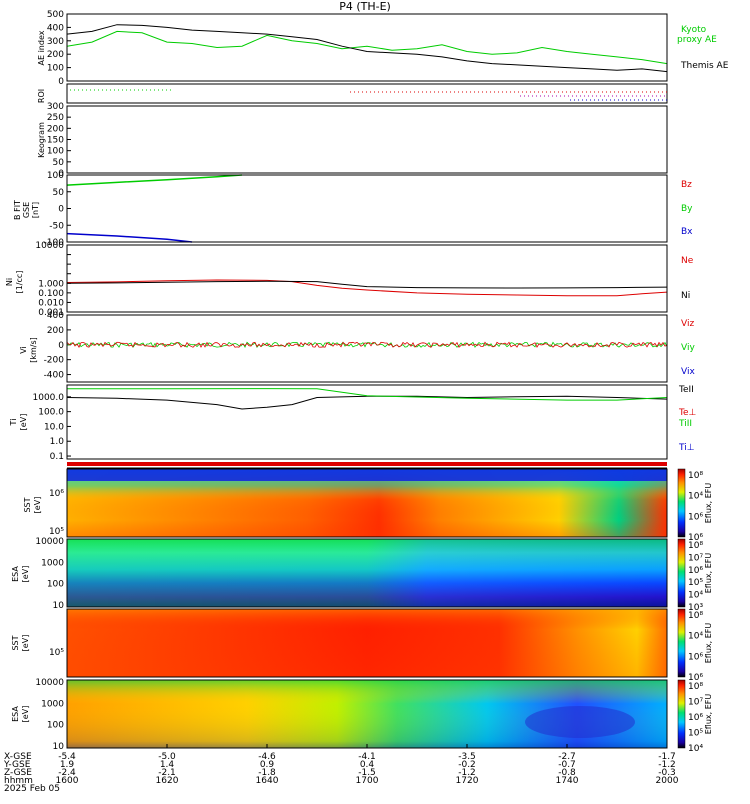  What do you see at coordinates (32, 789) in the screenshot?
I see `xrow-label-date: 2025 Feb 05` at bounding box center [32, 789].